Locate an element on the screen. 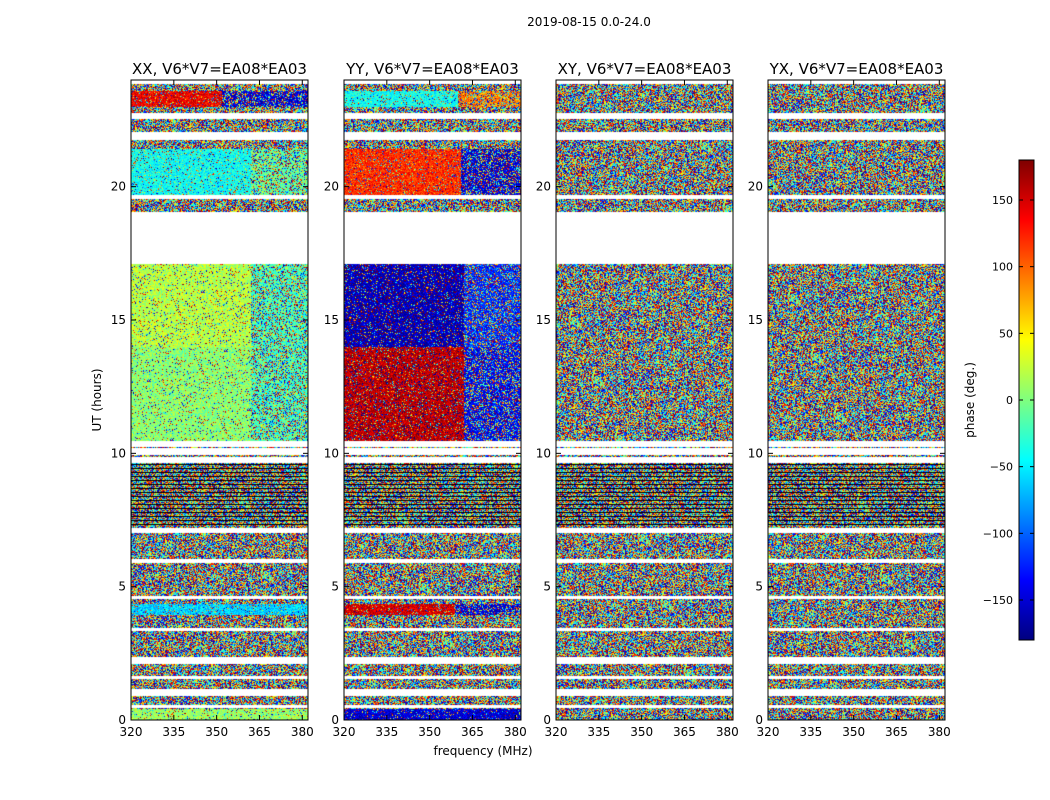 The height and width of the screenshot is (800, 1050). panel-title: XX, V6*V7=EA08*EA03 is located at coordinates (219, 69).